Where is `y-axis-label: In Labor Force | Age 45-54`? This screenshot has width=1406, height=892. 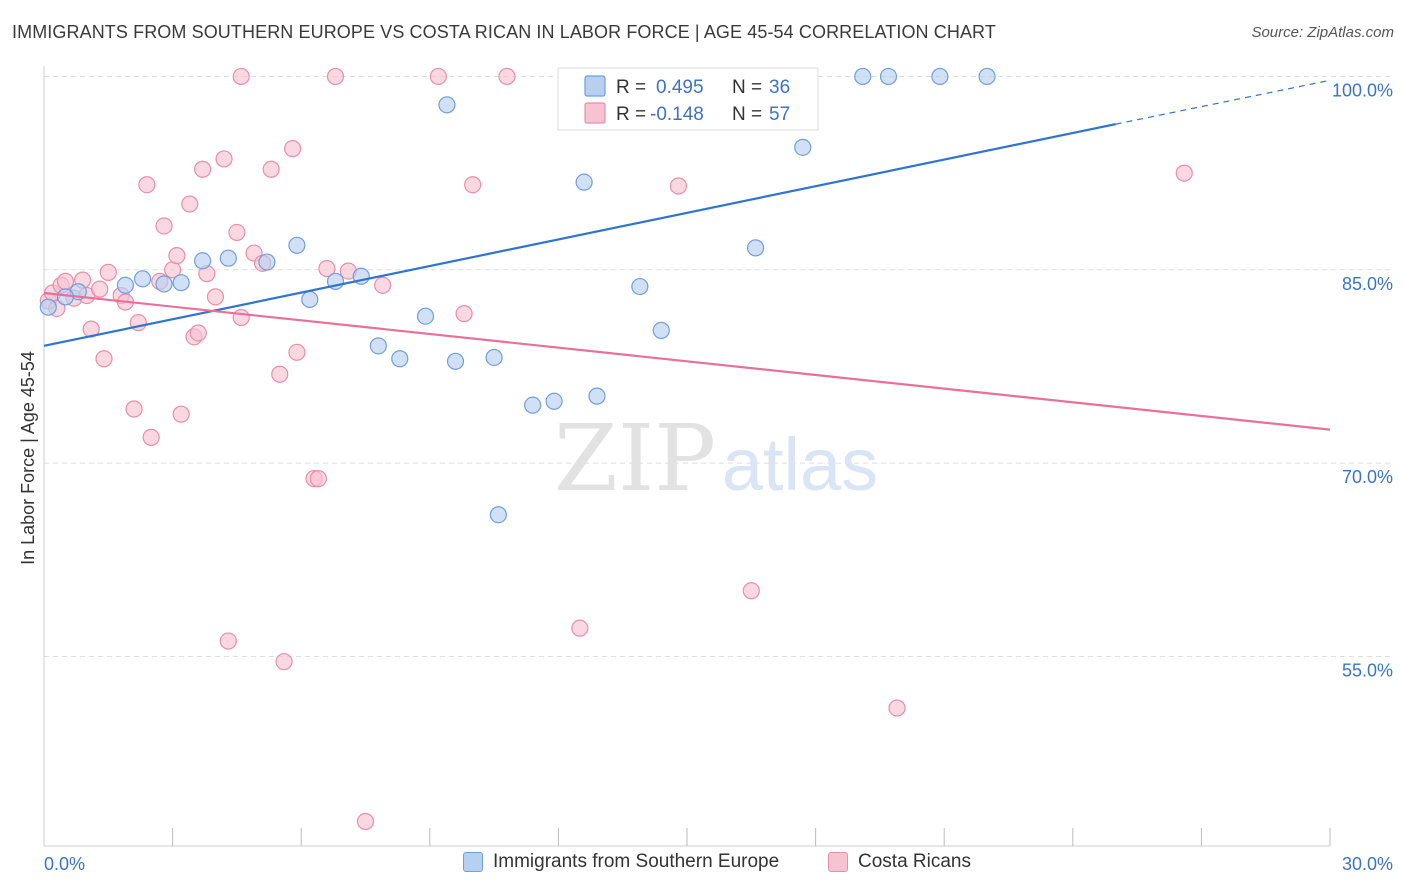
y-axis-label: In Labor Force | Age 45-54 is located at coordinates (28, 458).